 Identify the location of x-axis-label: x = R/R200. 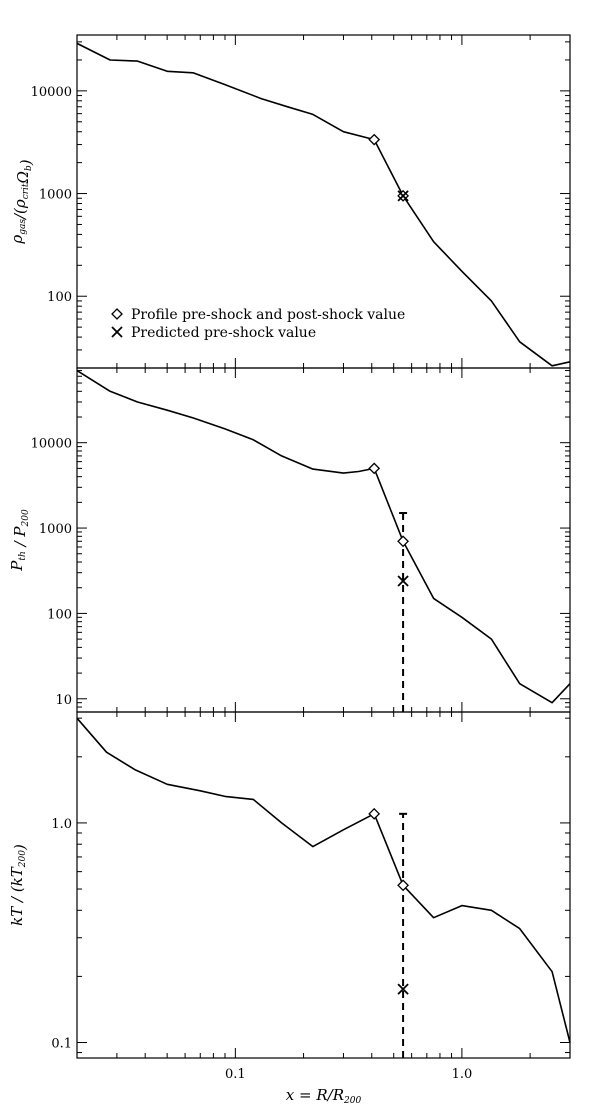
(324, 1096).